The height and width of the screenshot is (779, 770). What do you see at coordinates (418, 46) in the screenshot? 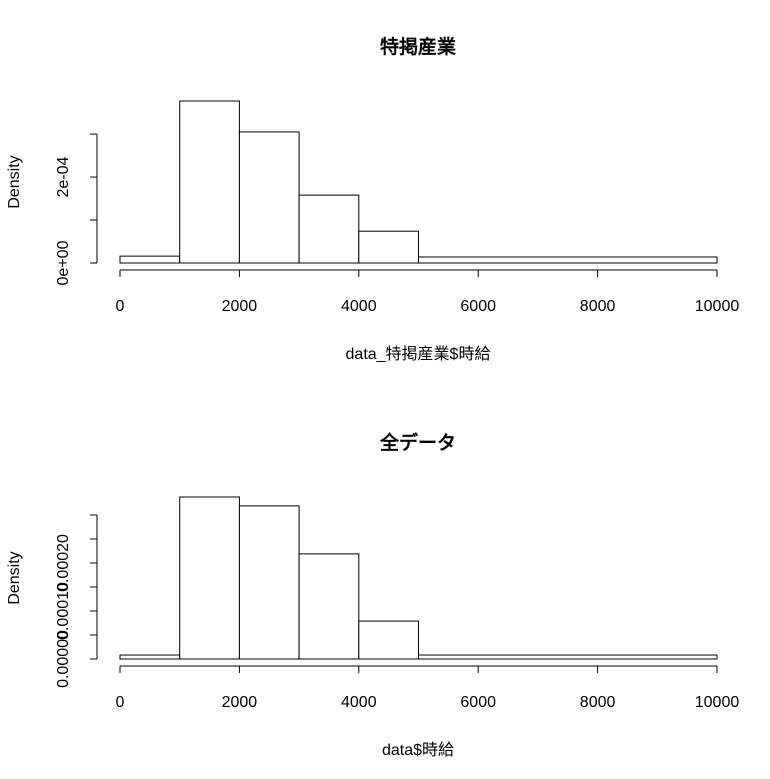
I see `chart-title: 特掲産業` at bounding box center [418, 46].